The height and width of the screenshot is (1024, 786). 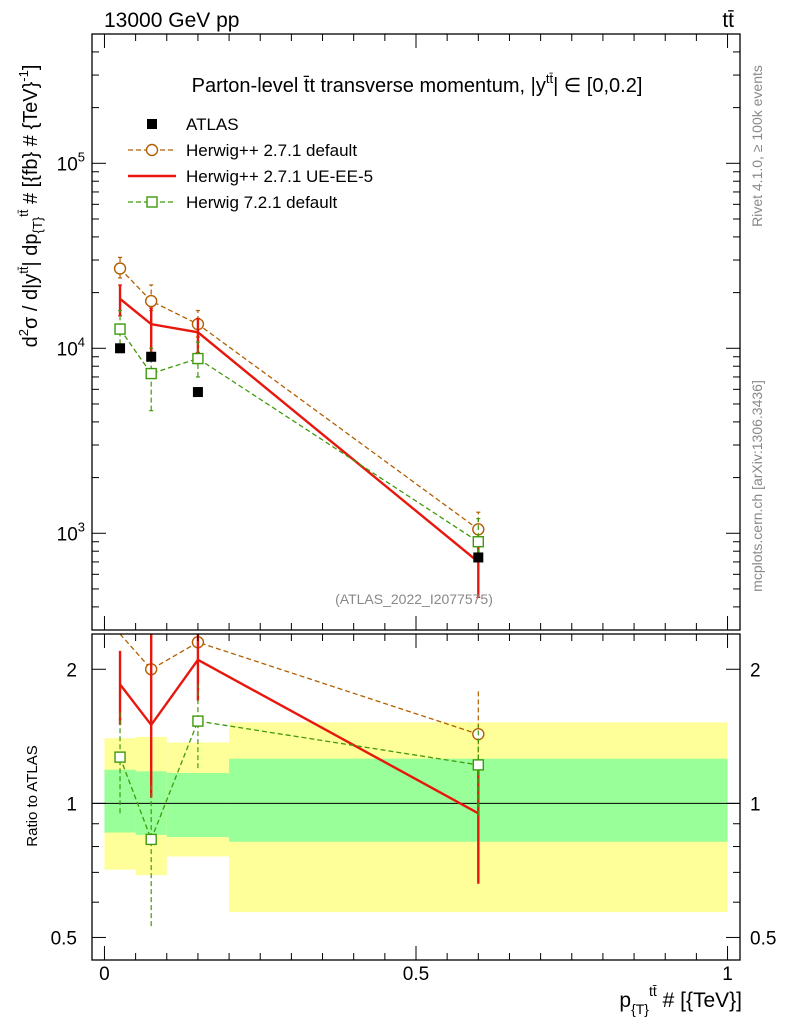 I want to click on analysis-id-label: (ATLAS_2022_I2077575), so click(x=414, y=599).